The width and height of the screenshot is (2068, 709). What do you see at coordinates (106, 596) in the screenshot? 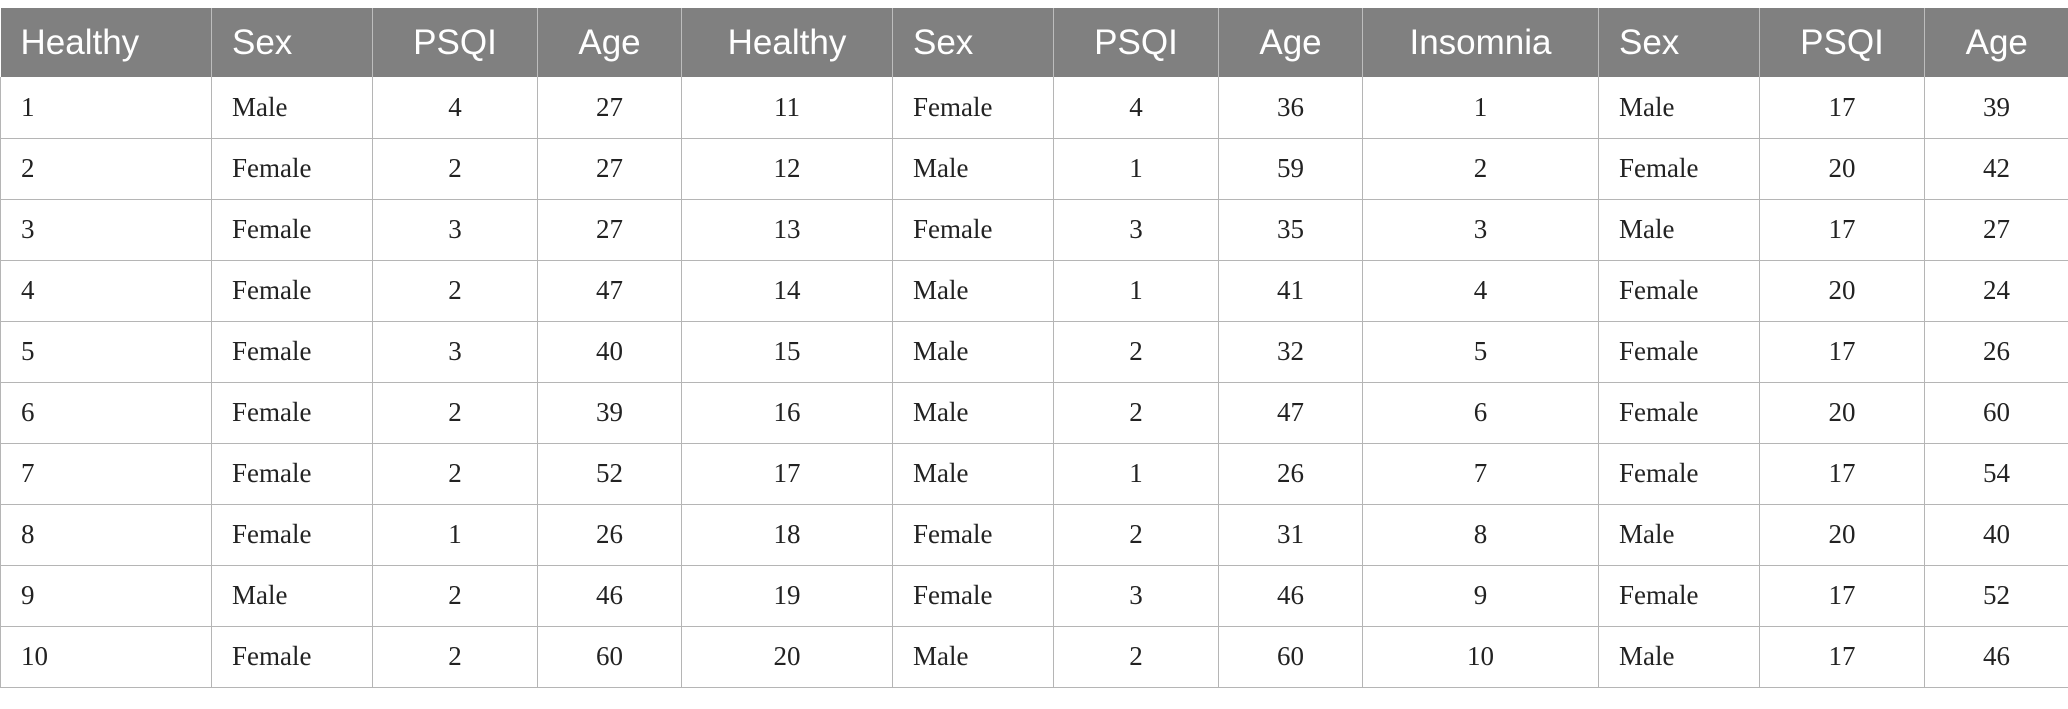
I see `cell-healthy-id: 9` at bounding box center [106, 596].